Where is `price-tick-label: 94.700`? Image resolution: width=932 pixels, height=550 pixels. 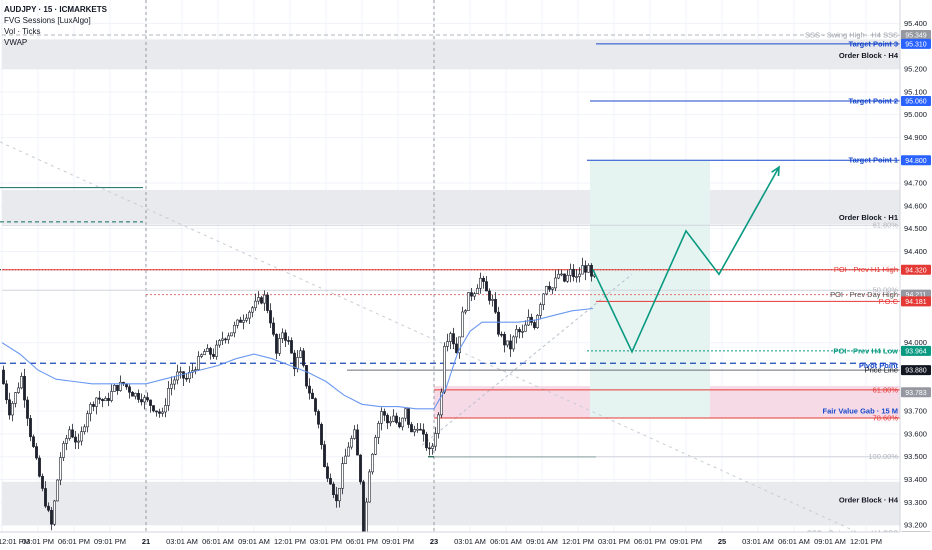
price-tick-label: 94.700 is located at coordinates (915, 183).